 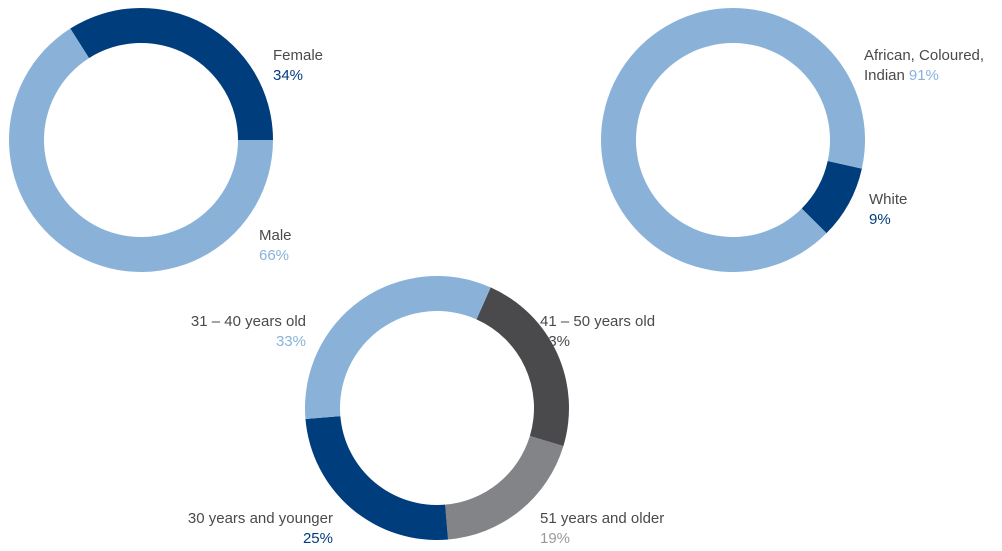 I want to click on label-51-older: 51 years and older 19%, so click(x=602, y=529).